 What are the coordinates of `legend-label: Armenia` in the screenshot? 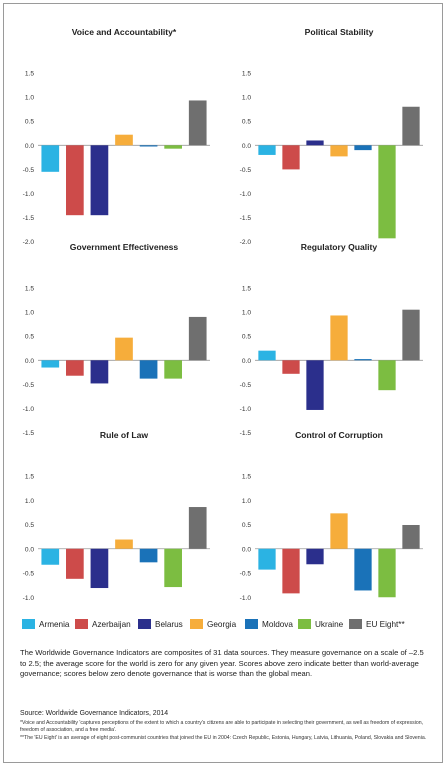 It's located at (54, 624).